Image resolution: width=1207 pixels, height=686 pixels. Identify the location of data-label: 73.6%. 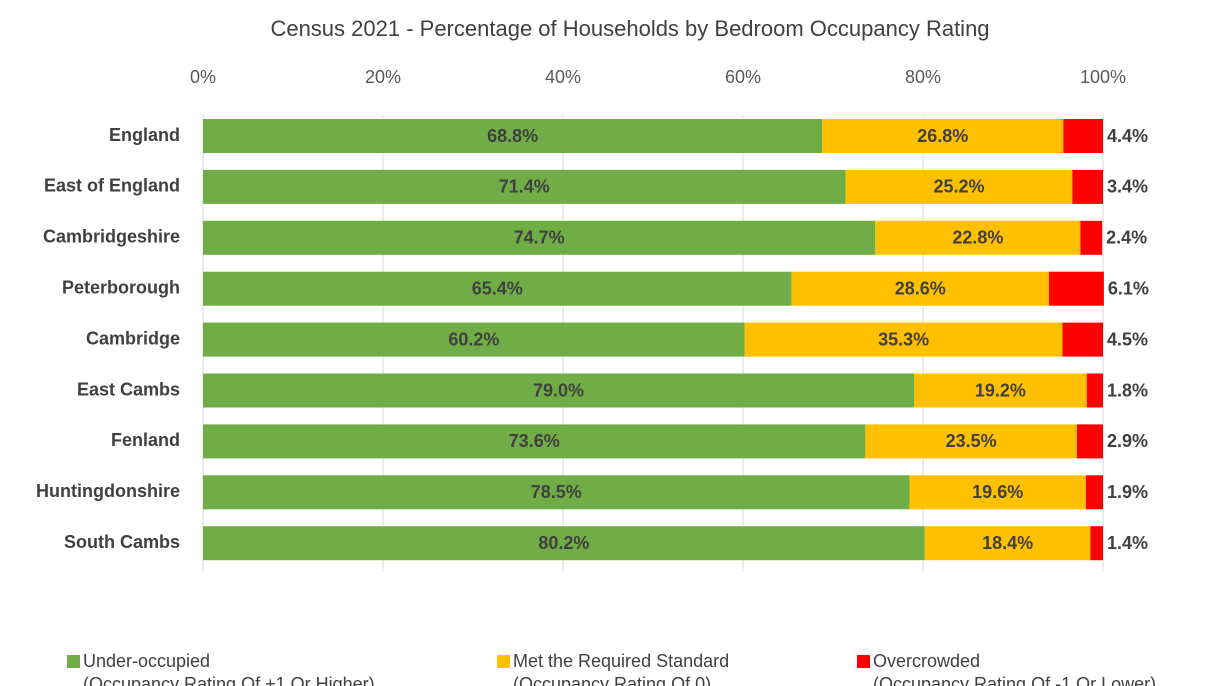
(534, 441).